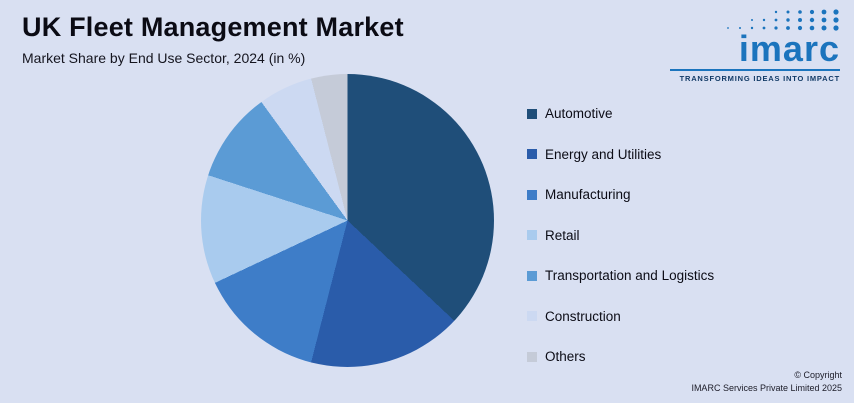 The width and height of the screenshot is (854, 403). What do you see at coordinates (579, 113) in the screenshot?
I see `legend-label: Automotive` at bounding box center [579, 113].